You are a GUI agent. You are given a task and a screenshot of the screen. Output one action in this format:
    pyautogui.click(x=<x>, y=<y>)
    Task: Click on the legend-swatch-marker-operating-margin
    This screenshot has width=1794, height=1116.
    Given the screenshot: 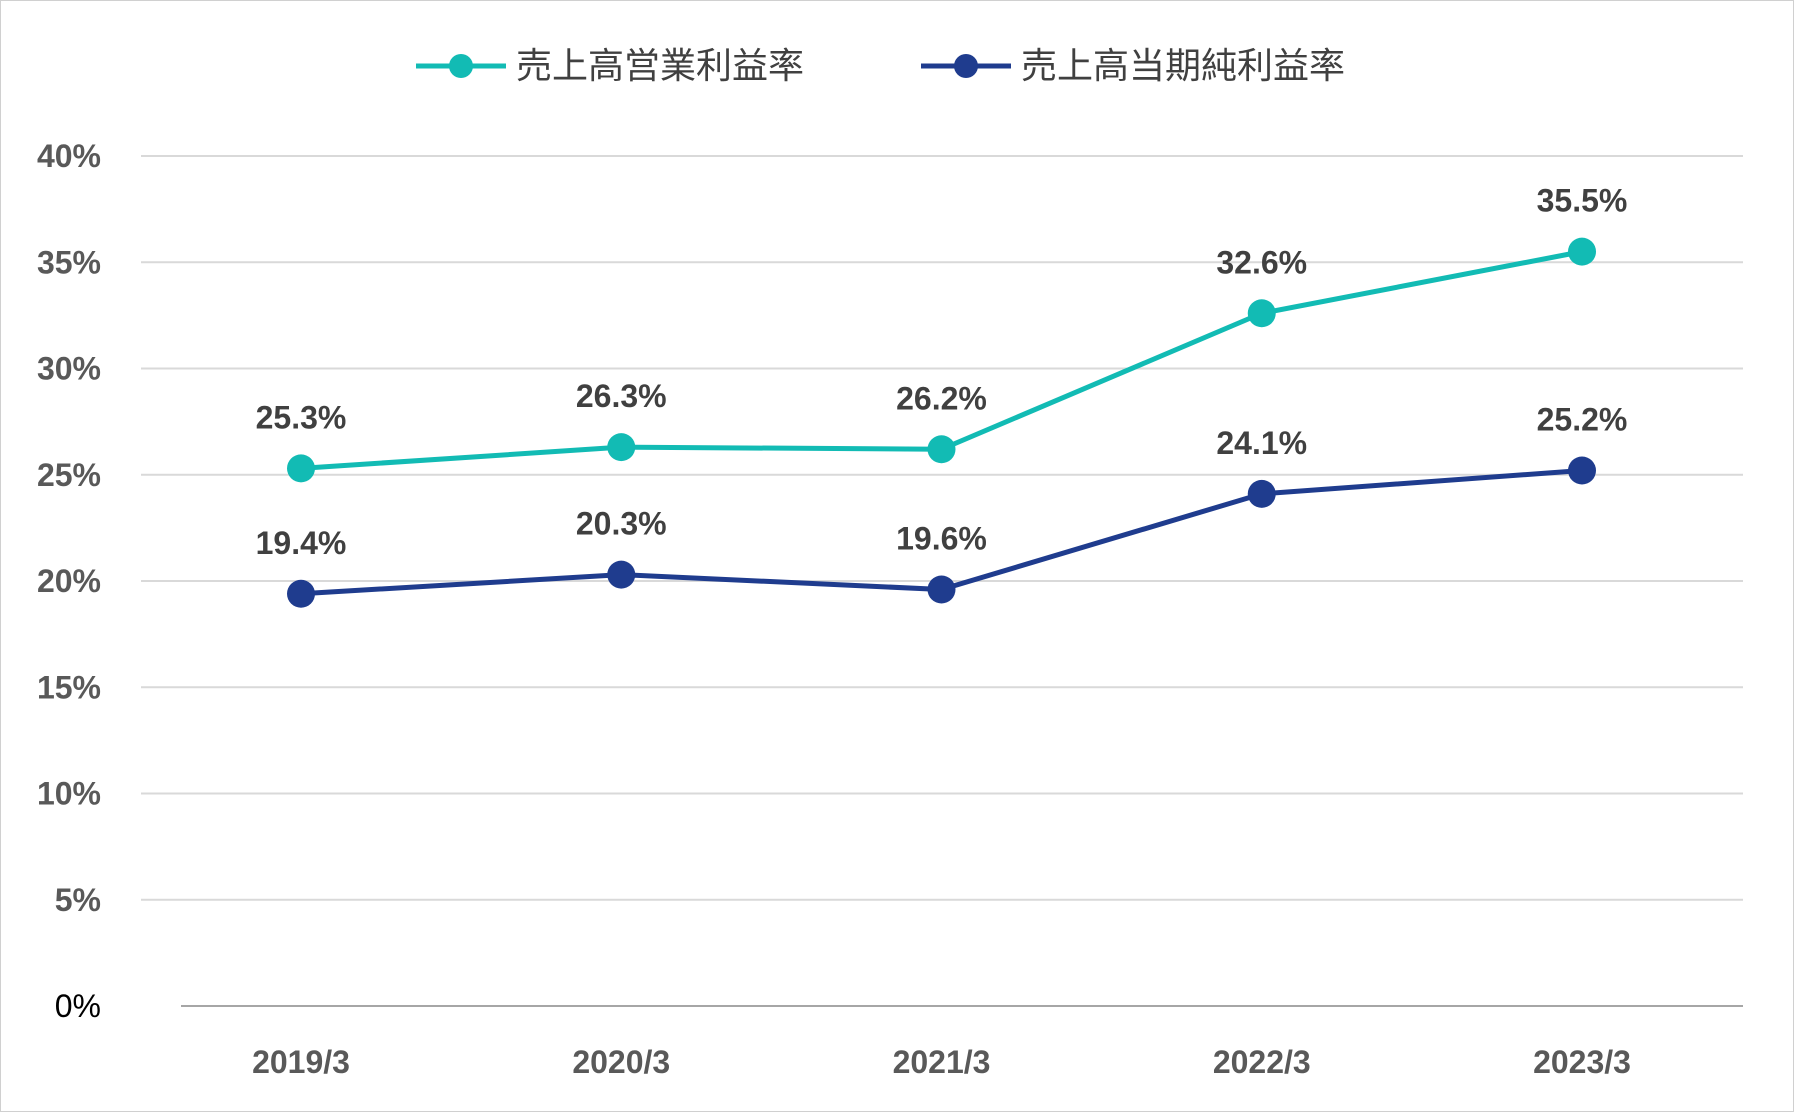 What is the action you would take?
    pyautogui.click(x=461, y=66)
    